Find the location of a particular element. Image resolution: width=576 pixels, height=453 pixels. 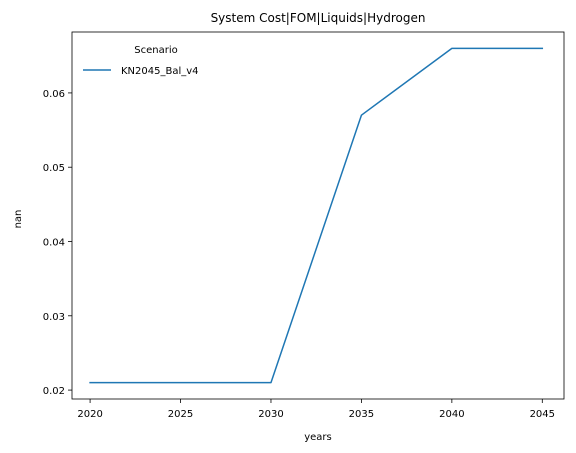

chart-title: System Cost|FOM|Liquids|Hydrogen is located at coordinates (318, 18).